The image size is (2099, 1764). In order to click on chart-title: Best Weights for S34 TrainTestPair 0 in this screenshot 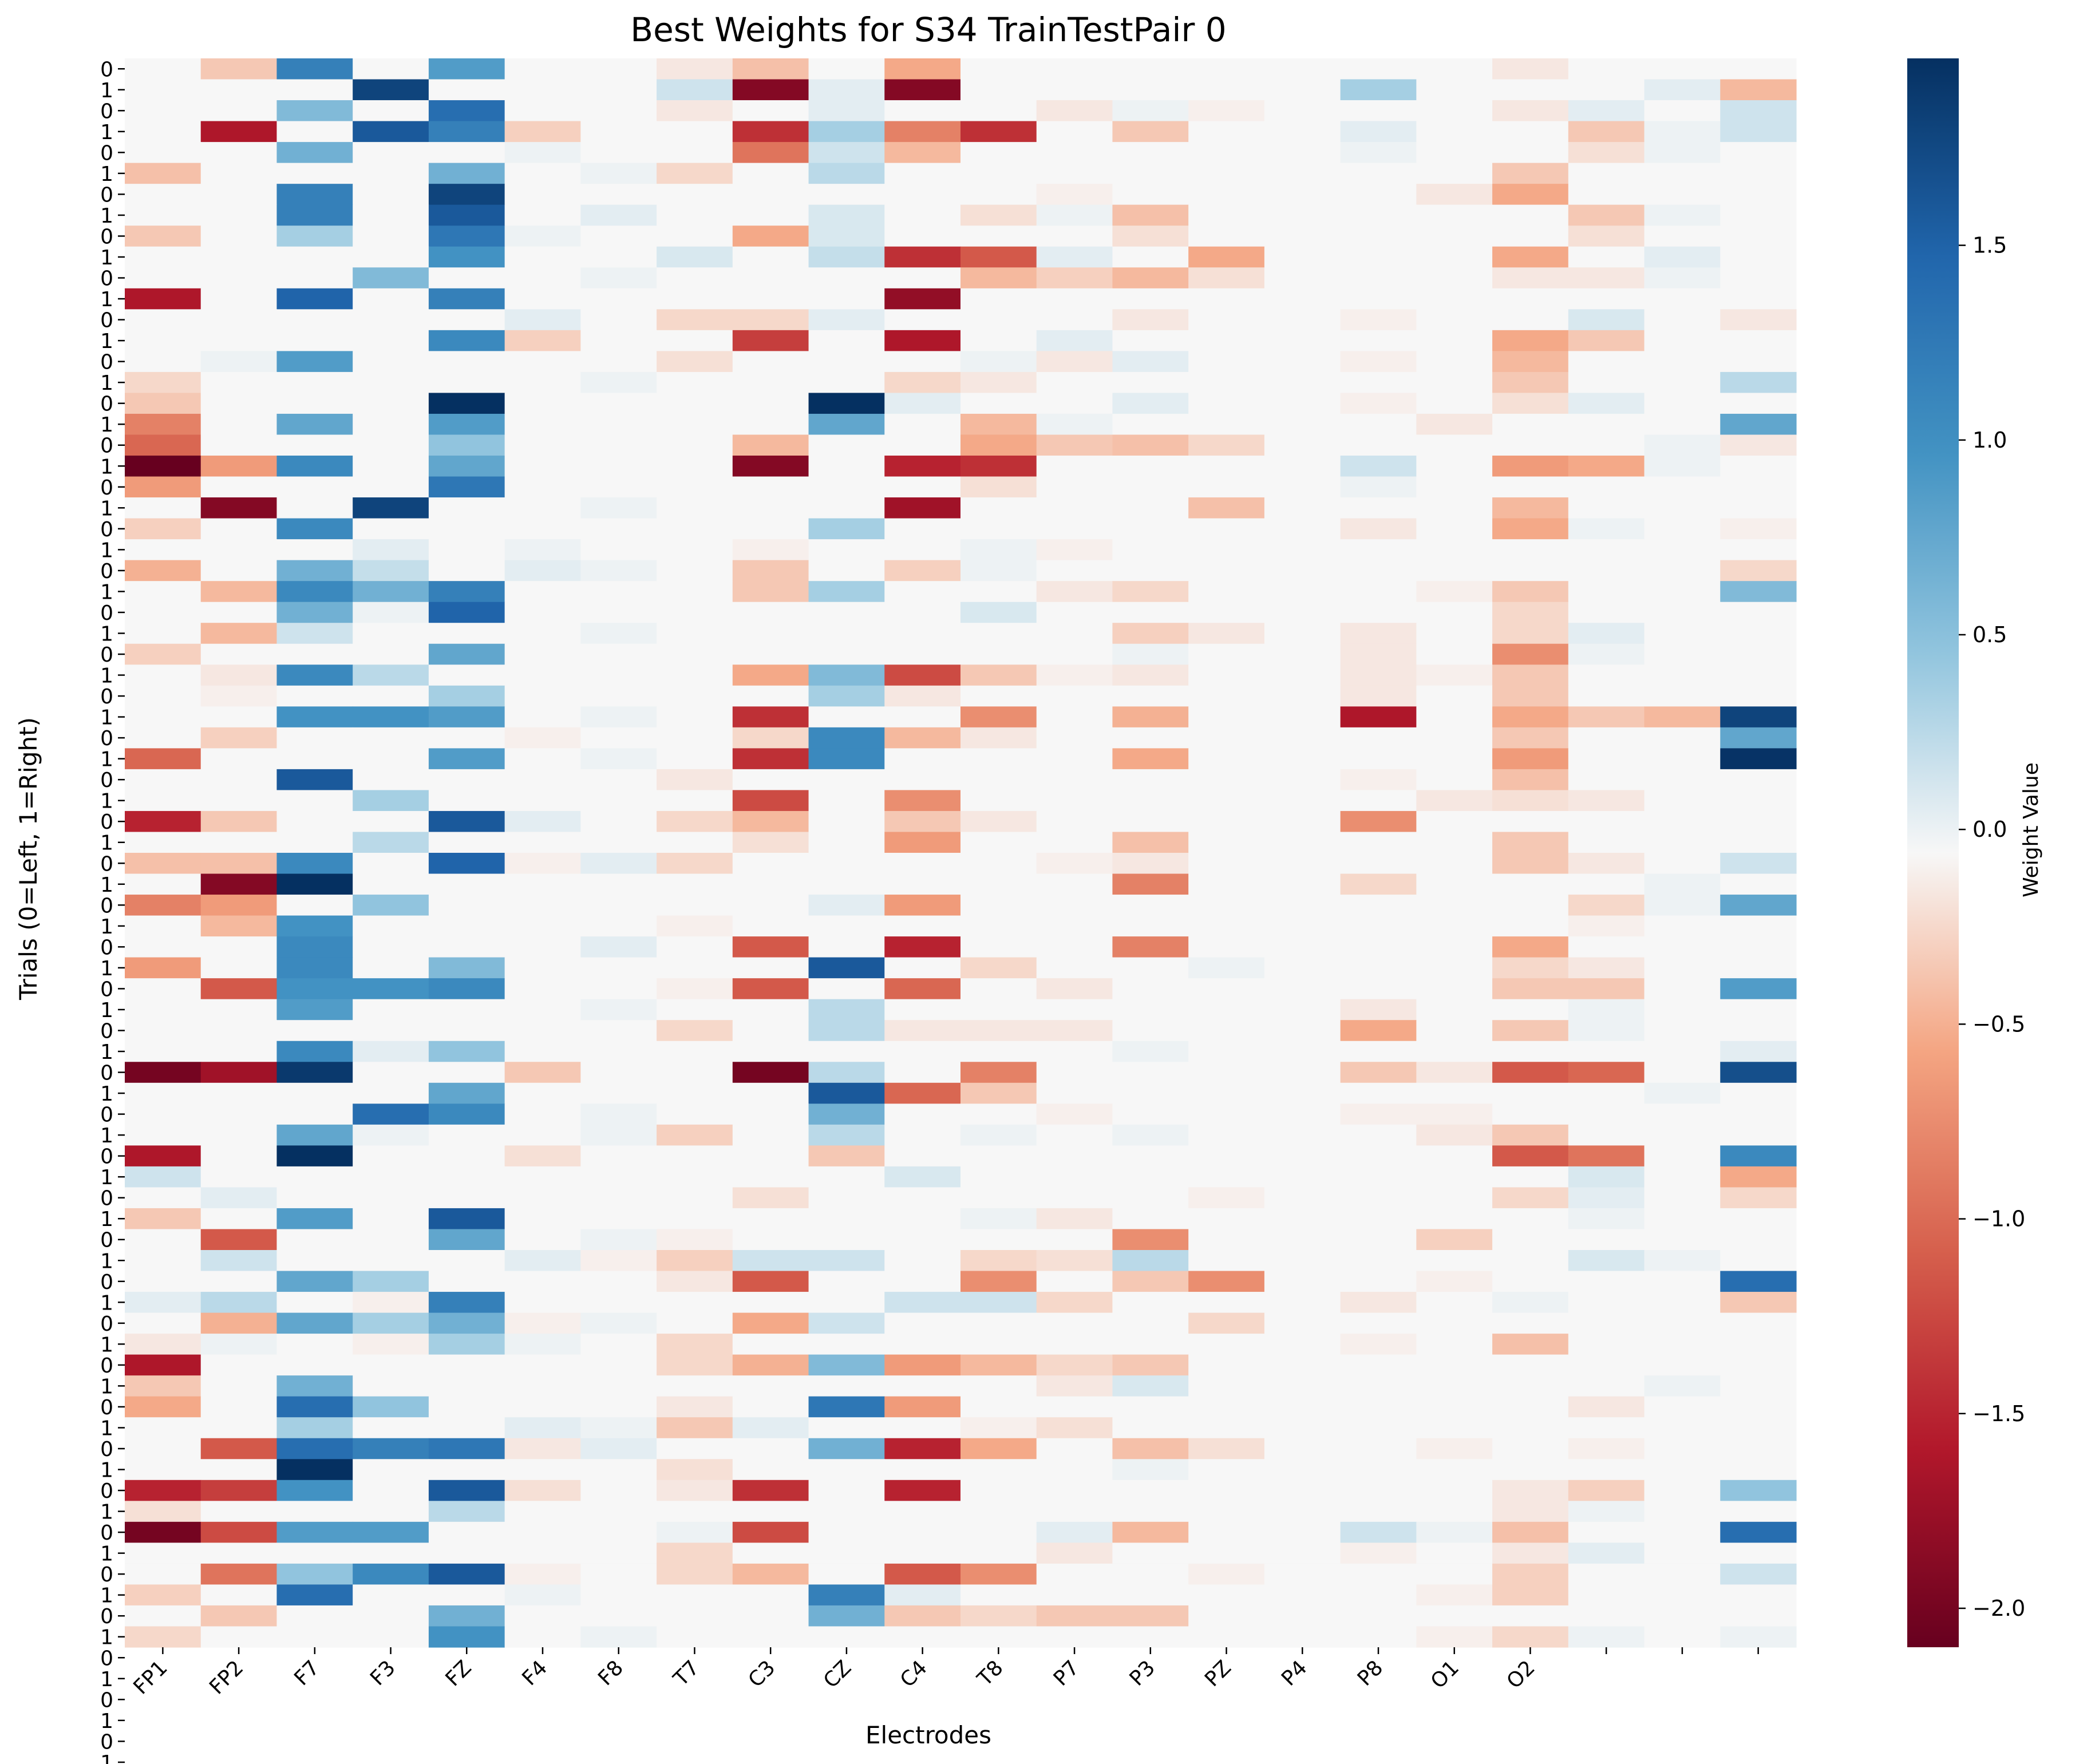, I will do `click(928, 29)`.